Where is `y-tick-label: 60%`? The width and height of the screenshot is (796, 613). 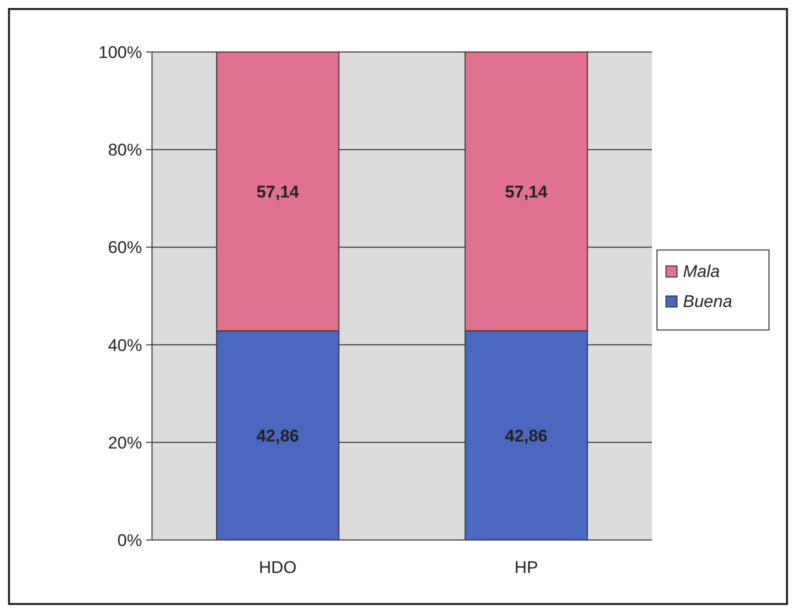 y-tick-label: 60% is located at coordinates (125, 248).